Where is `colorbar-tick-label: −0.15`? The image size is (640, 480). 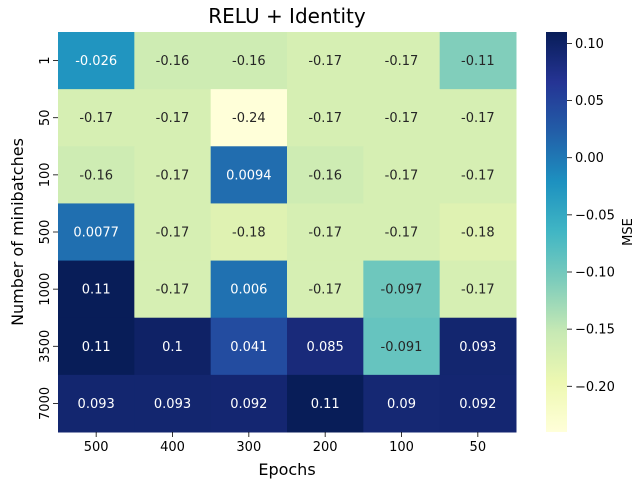
colorbar-tick-label: −0.15 is located at coordinates (595, 330).